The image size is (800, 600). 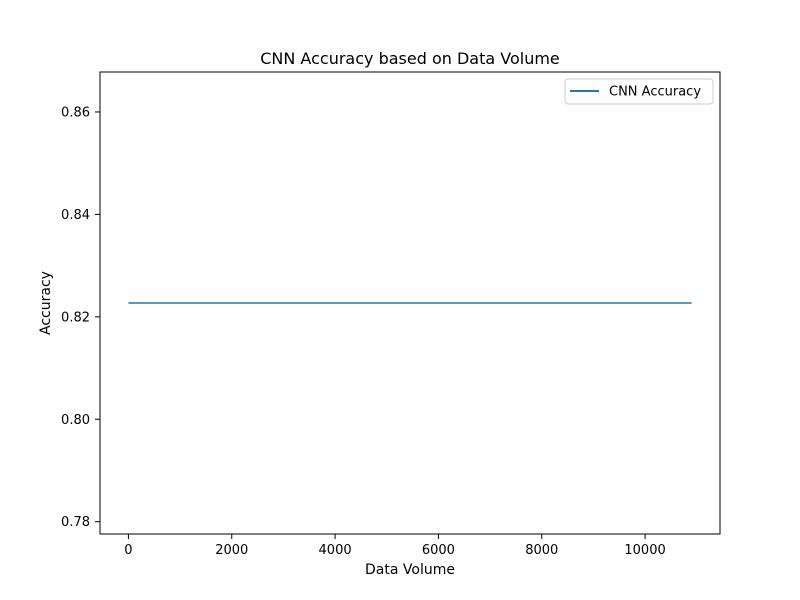 What do you see at coordinates (541, 550) in the screenshot?
I see `x-tick-label: 8000` at bounding box center [541, 550].